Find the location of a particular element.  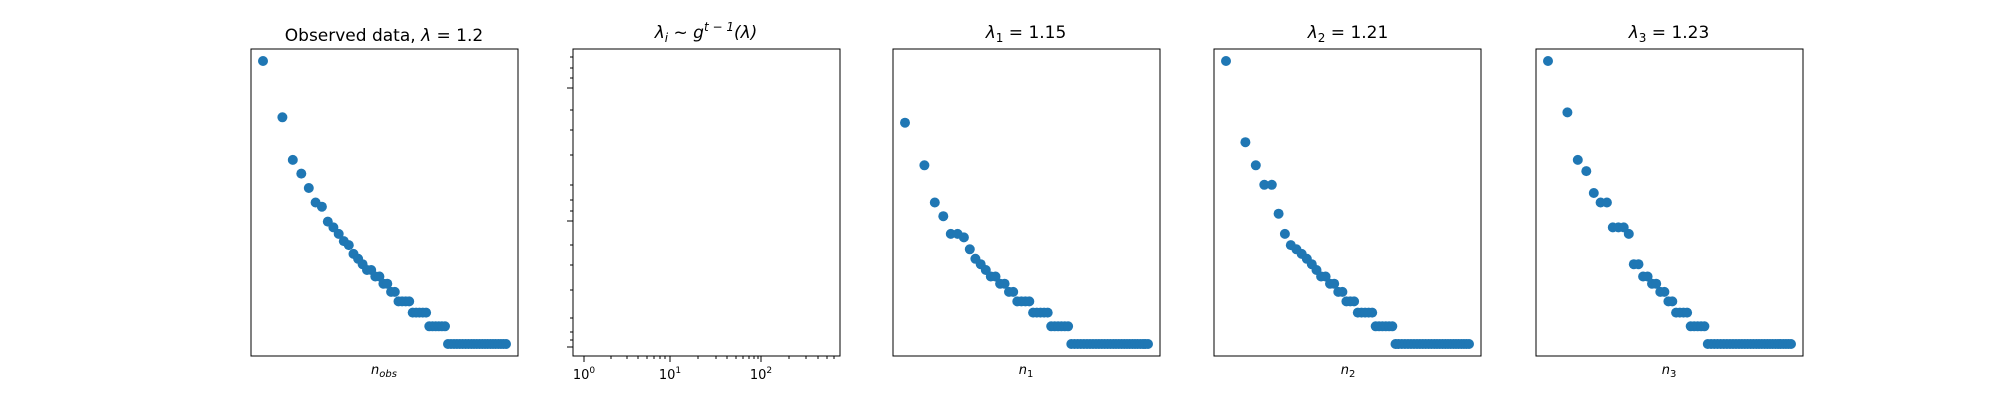

x-axis-label: n2 is located at coordinates (1348, 371).